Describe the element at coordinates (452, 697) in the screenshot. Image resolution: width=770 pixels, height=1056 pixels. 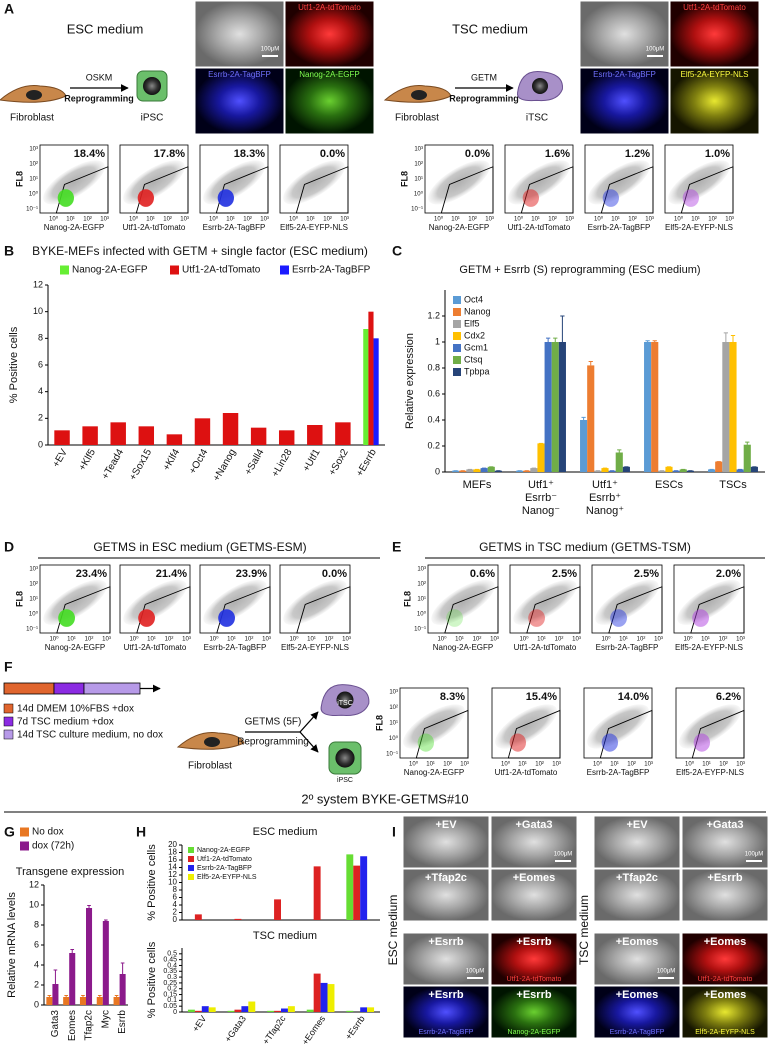
I see `flow-percent: 8.3%` at that location.